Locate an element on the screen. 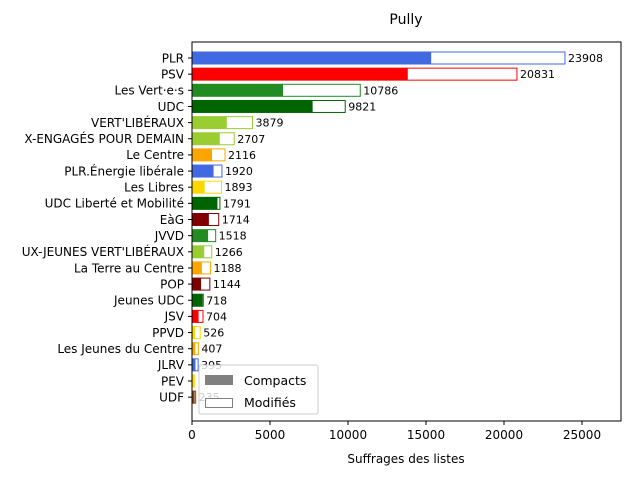 This screenshot has width=640, height=480. y-tick-label: POP is located at coordinates (172, 284).